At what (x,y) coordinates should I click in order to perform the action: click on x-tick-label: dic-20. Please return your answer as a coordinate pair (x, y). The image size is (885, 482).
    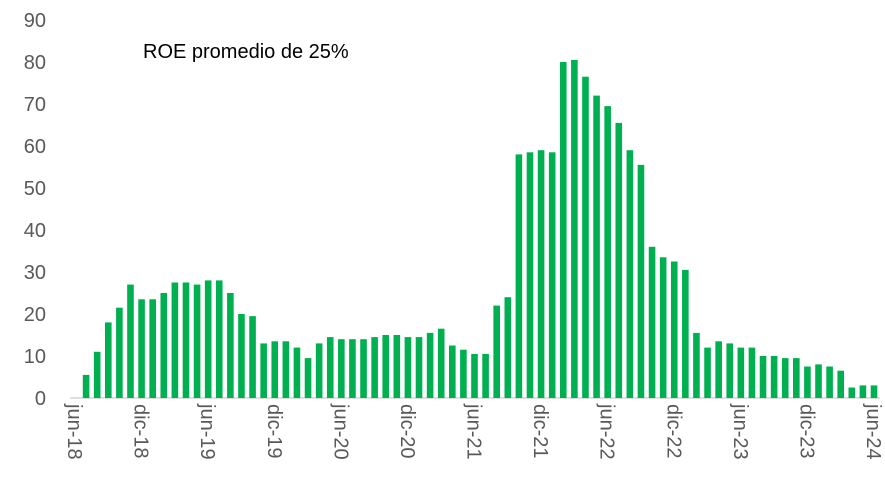
    Looking at the image, I should click on (407, 431).